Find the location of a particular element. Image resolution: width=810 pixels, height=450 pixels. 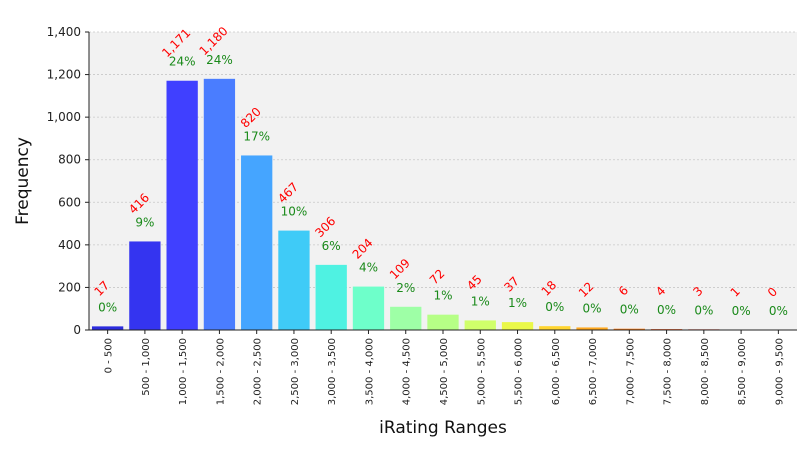

x-tick-label: 500 - 1,000 is located at coordinates (146, 367).